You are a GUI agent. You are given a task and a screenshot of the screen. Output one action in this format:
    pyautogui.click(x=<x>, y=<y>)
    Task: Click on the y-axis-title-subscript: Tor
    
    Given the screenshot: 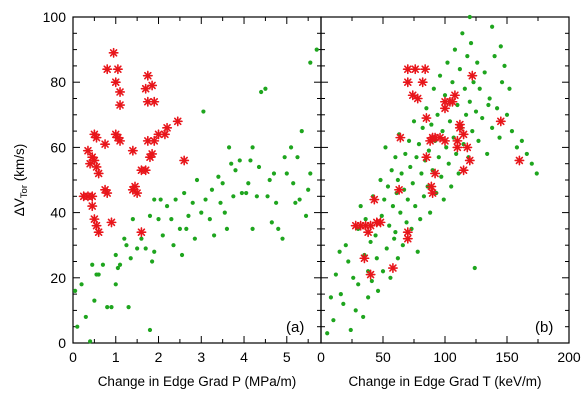 What is the action you would take?
    pyautogui.click(x=24, y=191)
    